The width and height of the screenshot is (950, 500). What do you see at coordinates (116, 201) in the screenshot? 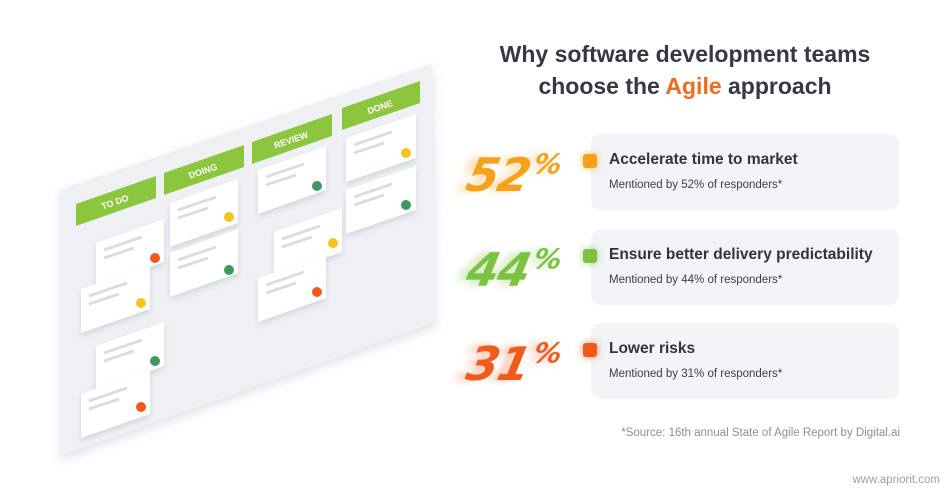
I see `column-header-todo: TO DO` at bounding box center [116, 201].